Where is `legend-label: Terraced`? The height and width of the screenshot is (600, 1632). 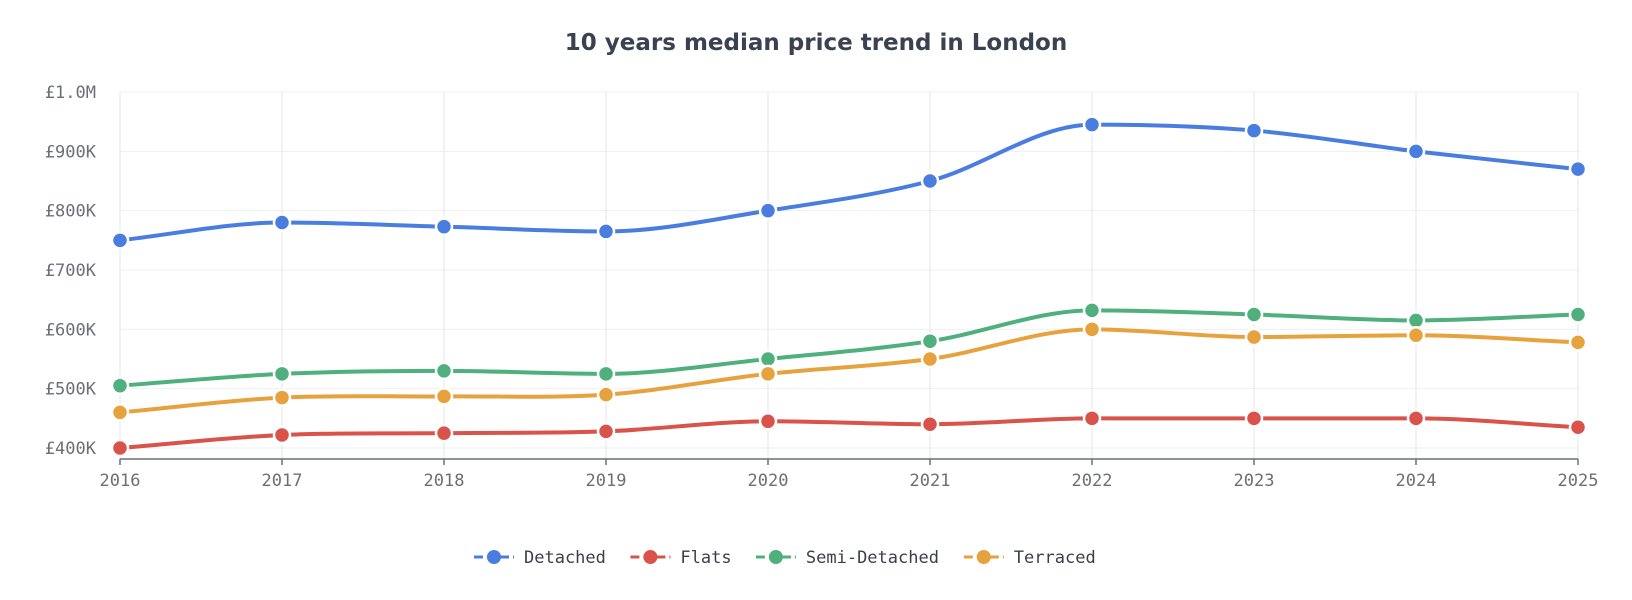 legend-label: Terraced is located at coordinates (1055, 558).